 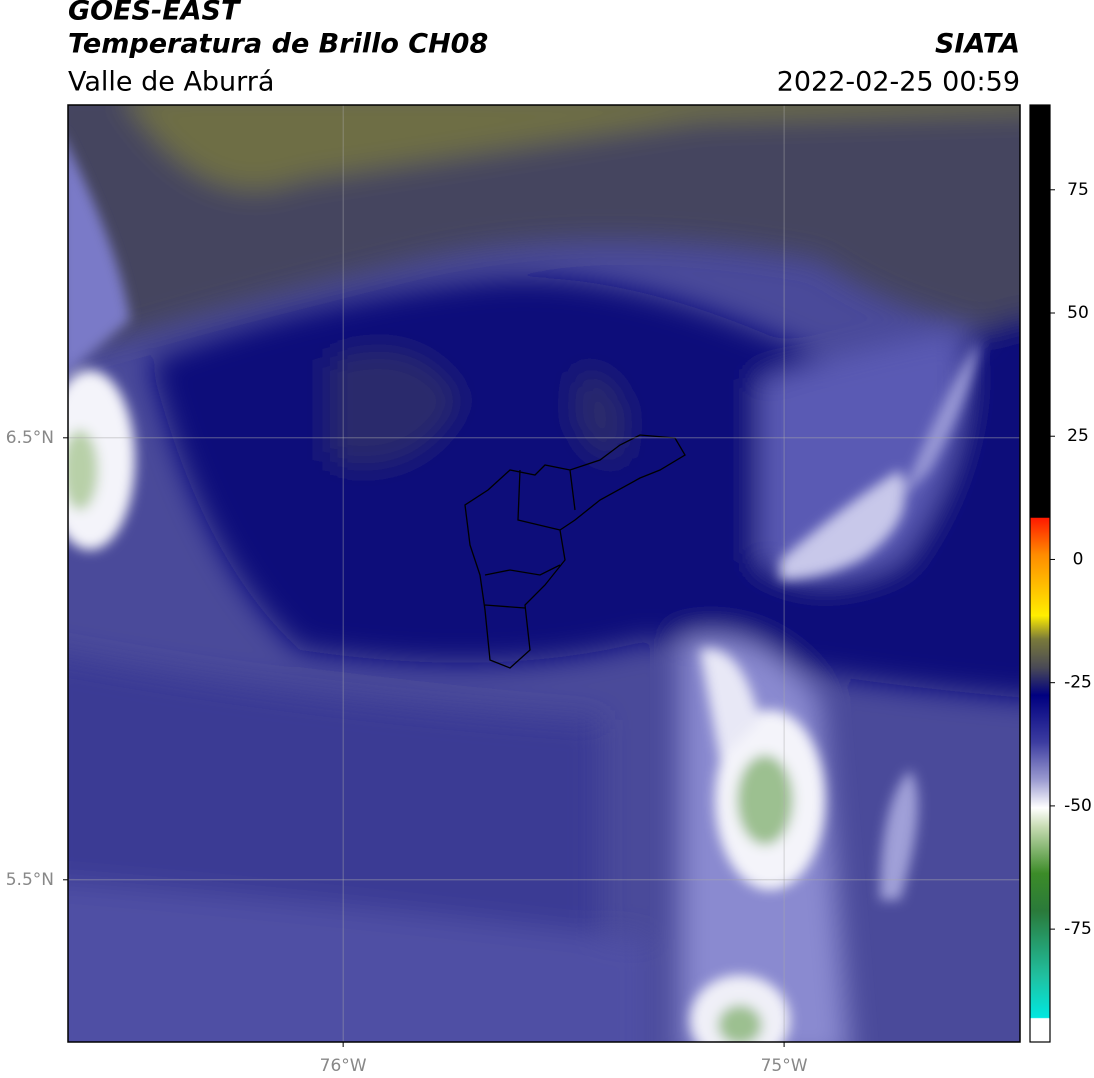 I want to click on source: SIATA, so click(x=977, y=44).